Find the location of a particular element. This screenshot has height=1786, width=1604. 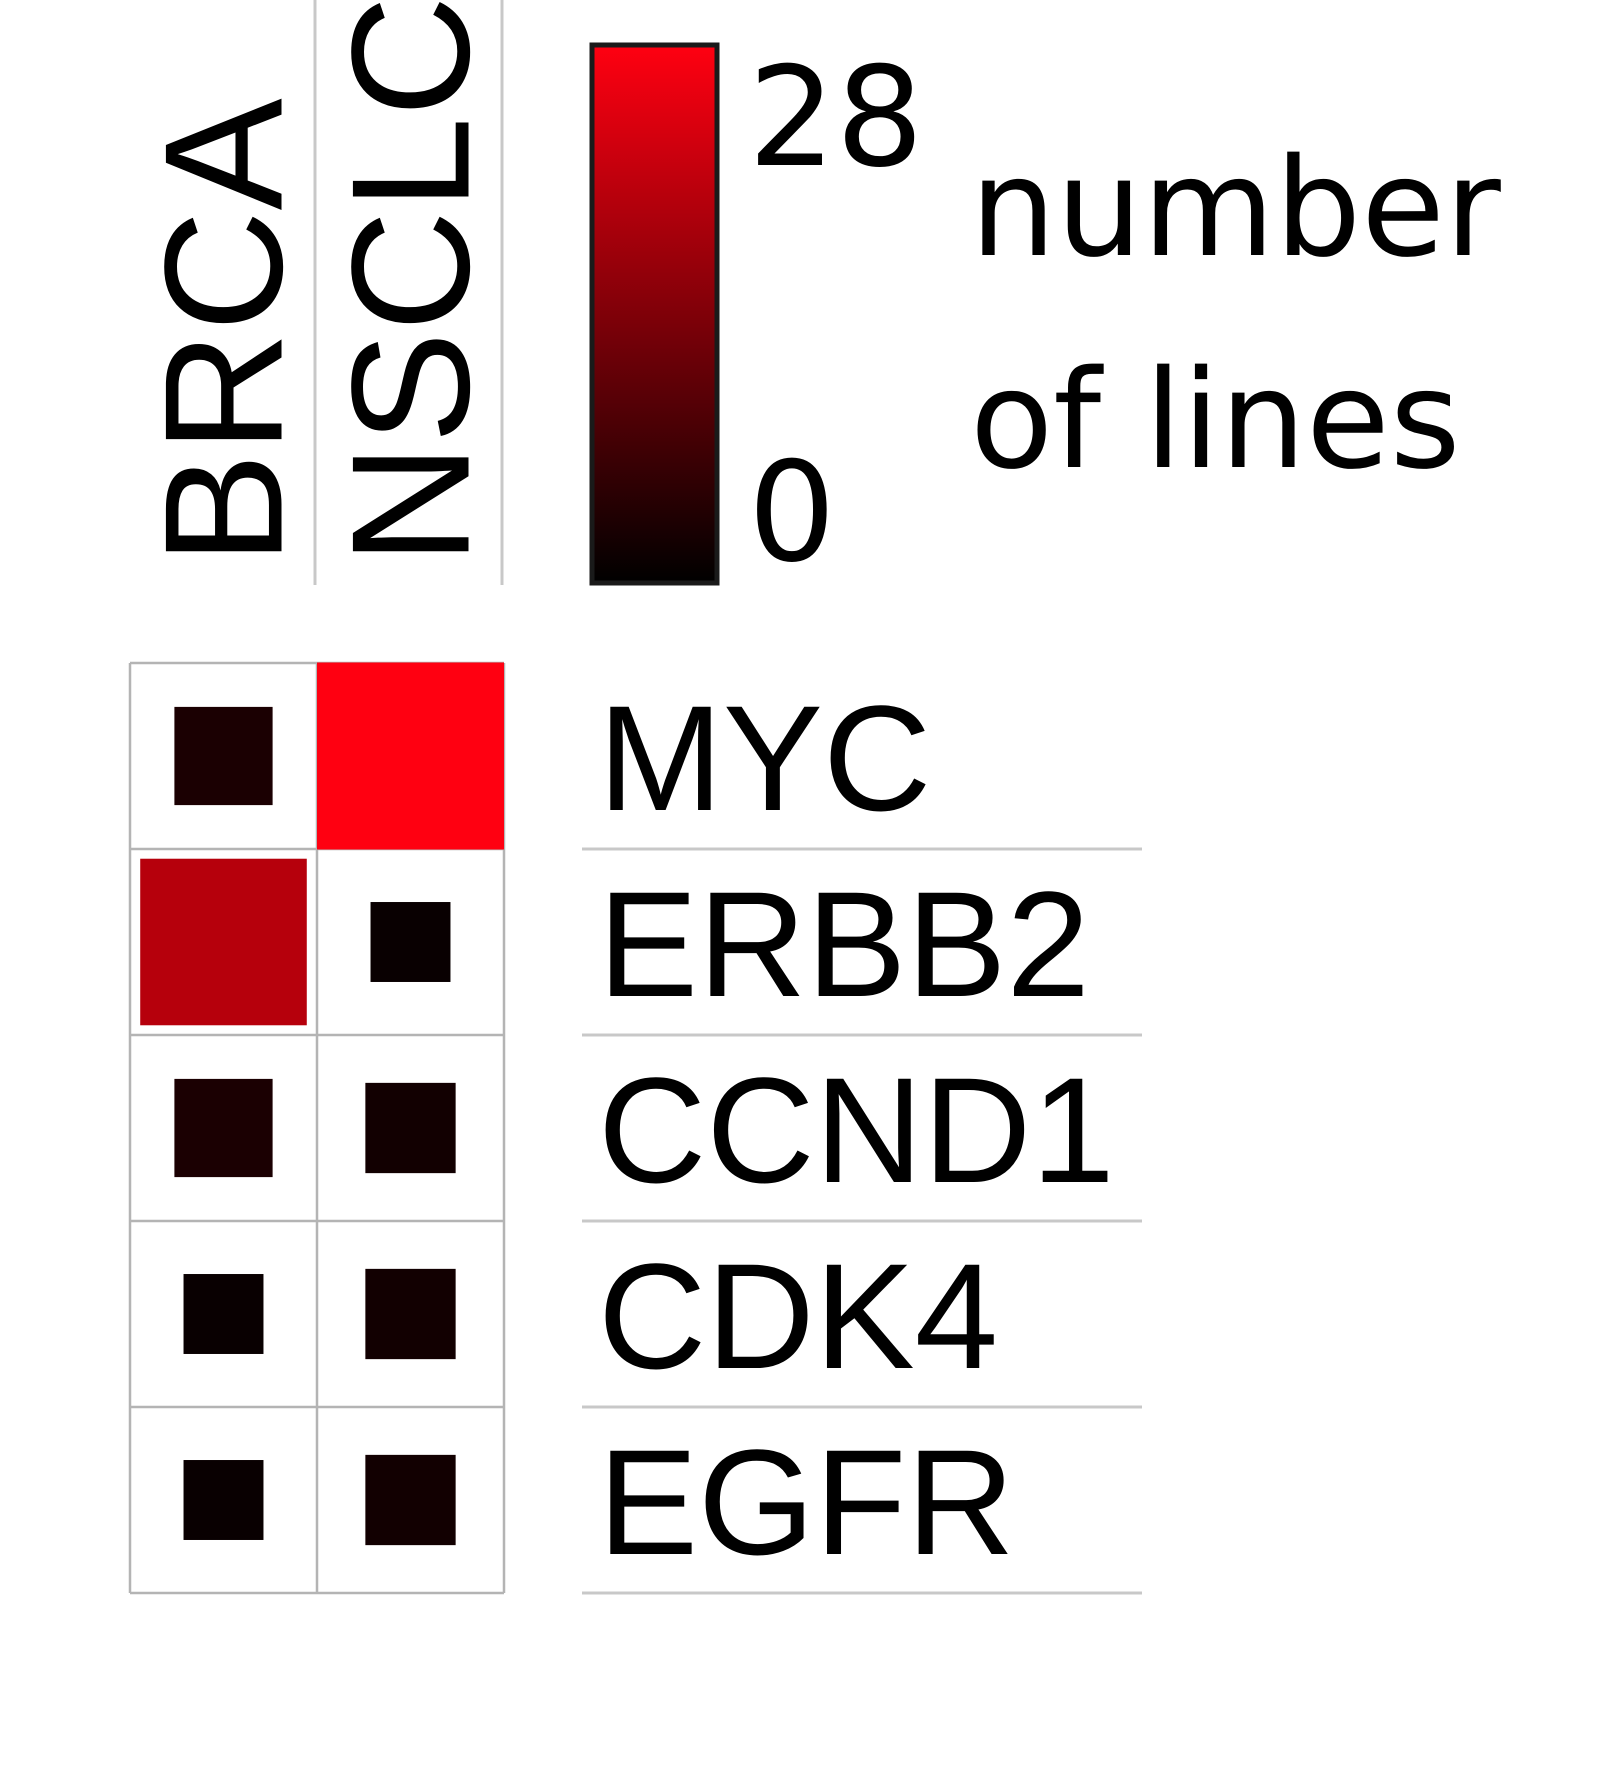

column-headers: BRCA NSCLC is located at coordinates (317, 282).